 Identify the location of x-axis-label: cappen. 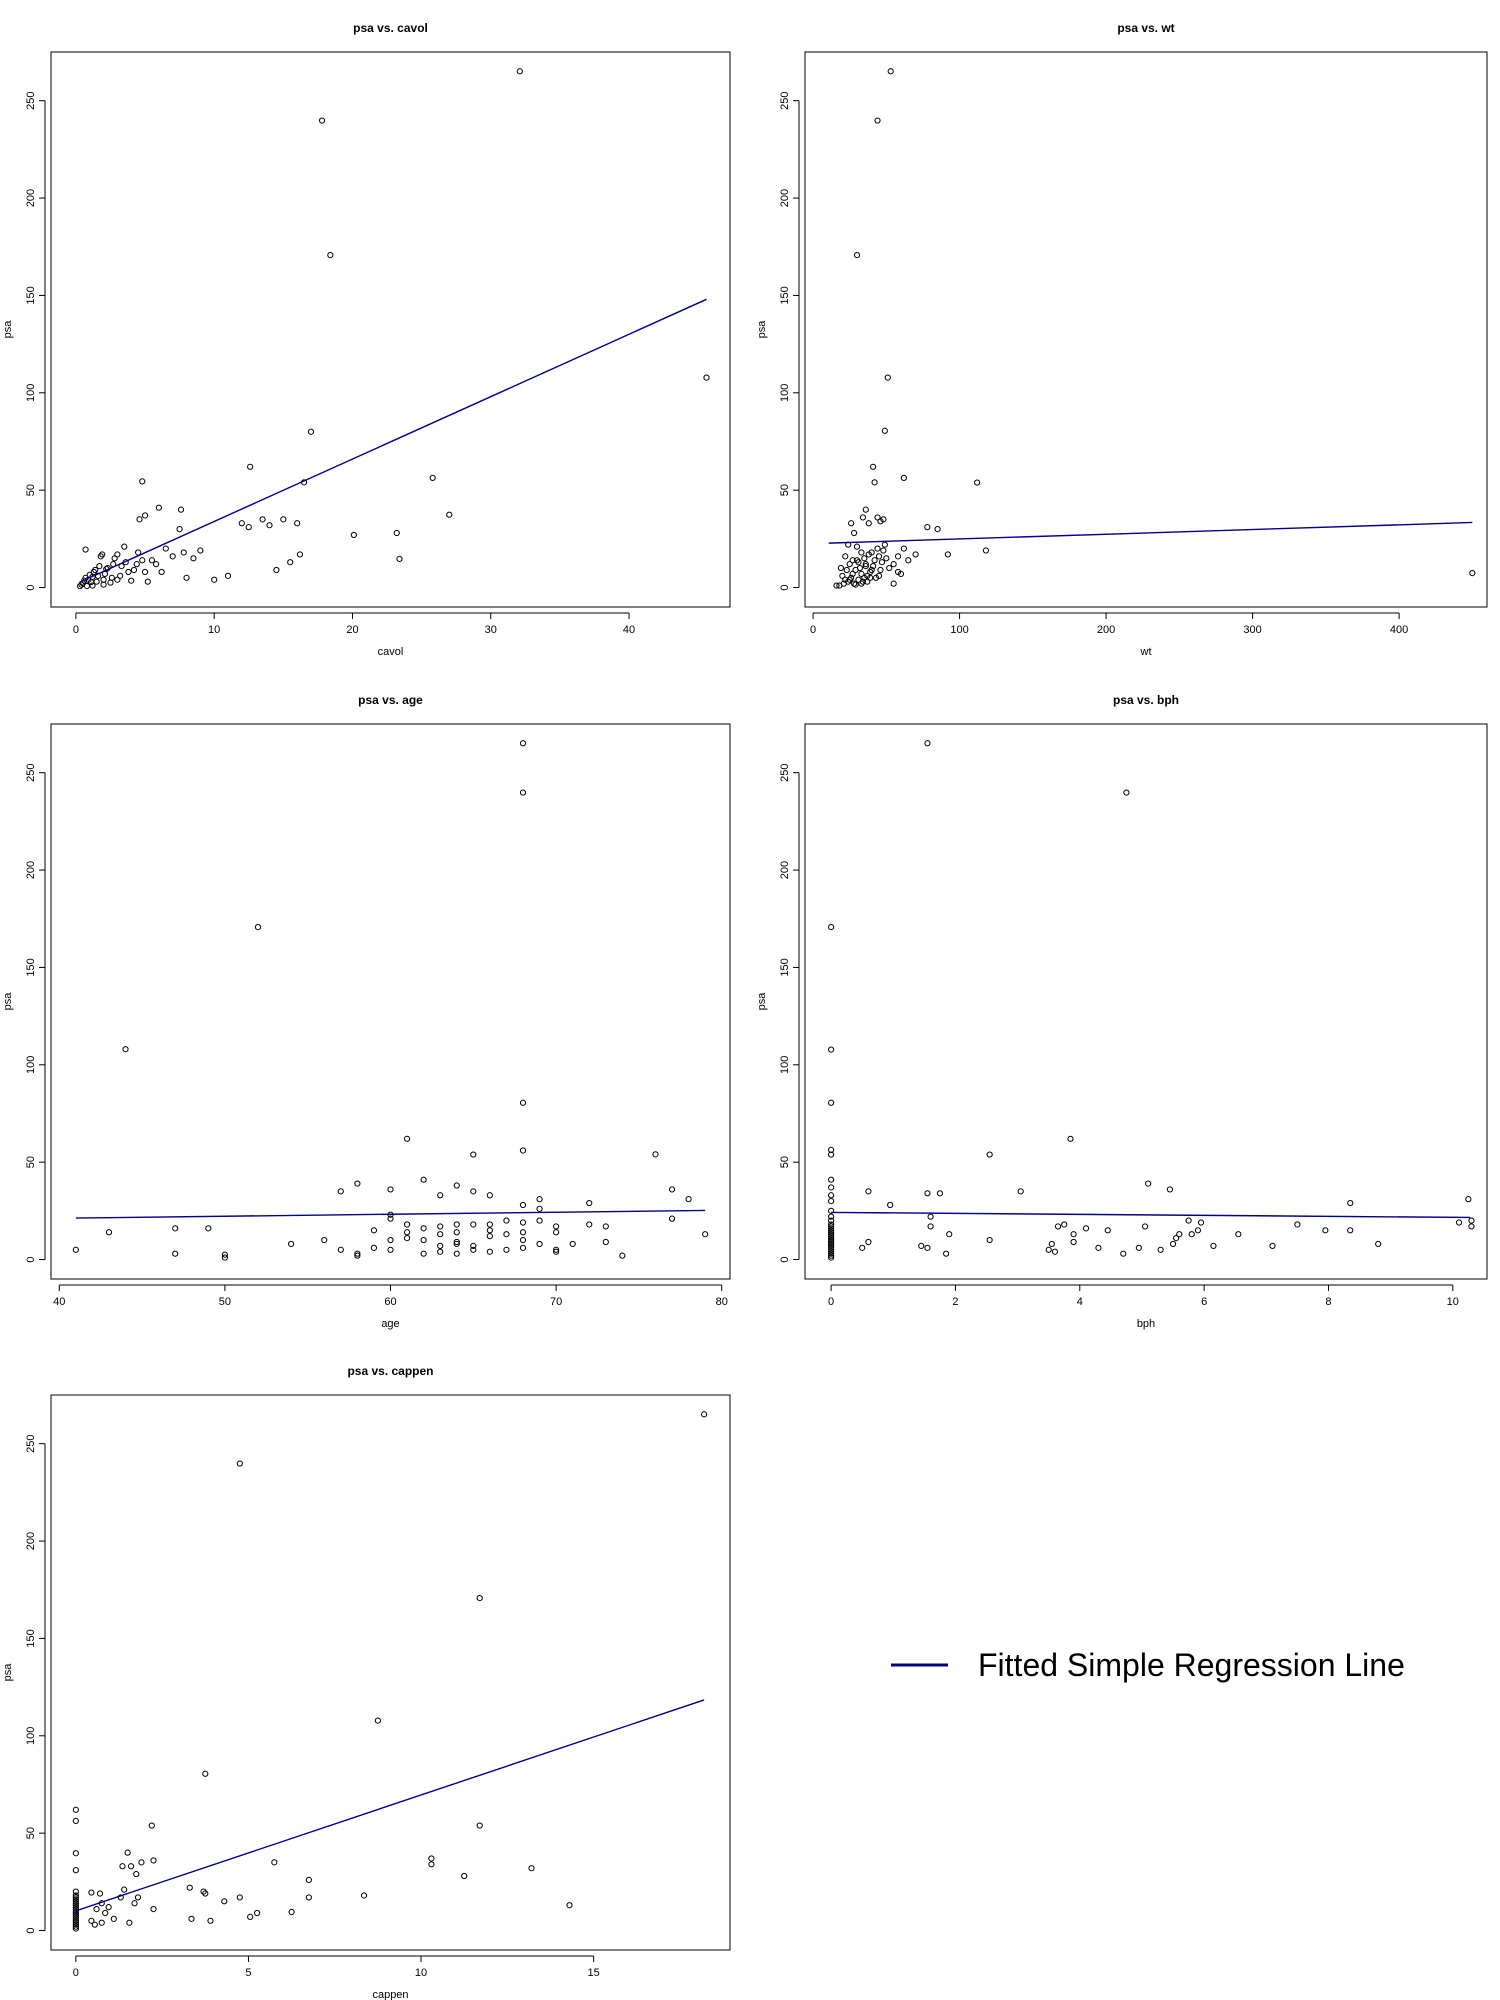
(390, 1994).